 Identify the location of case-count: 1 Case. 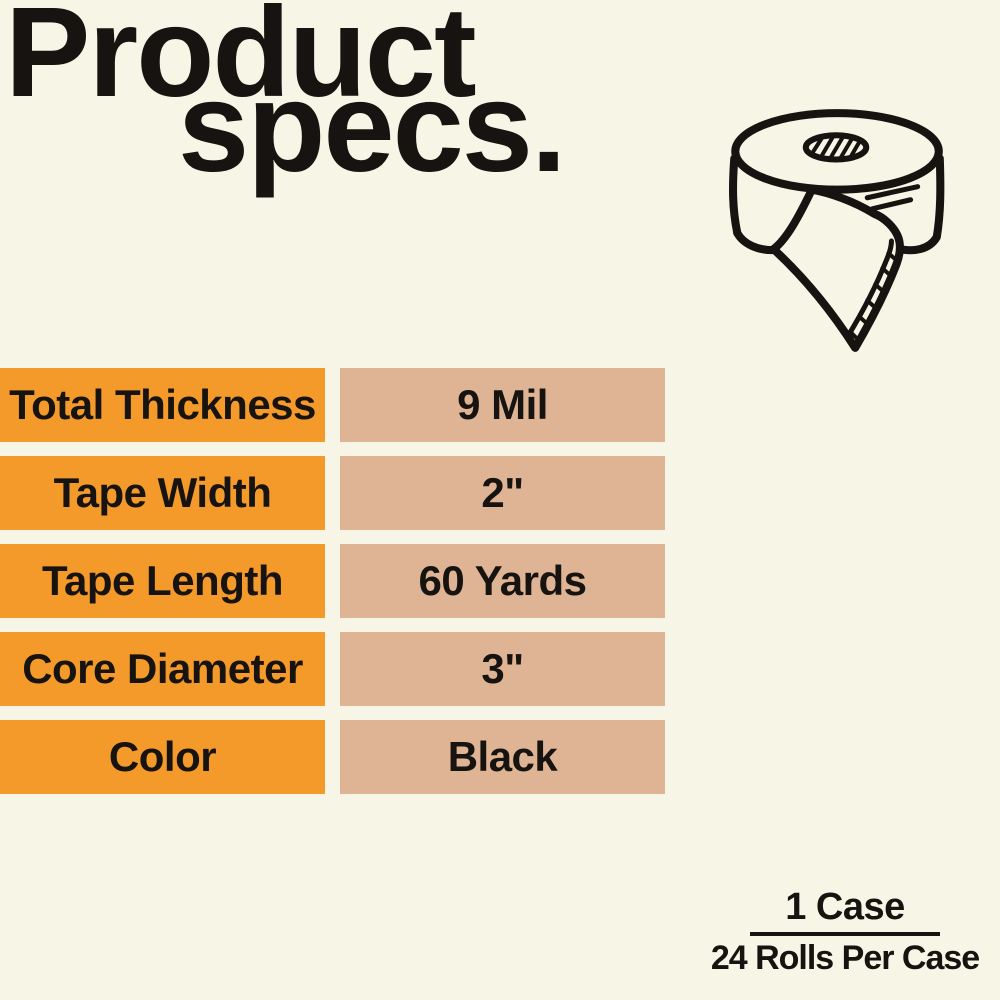
(845, 907).